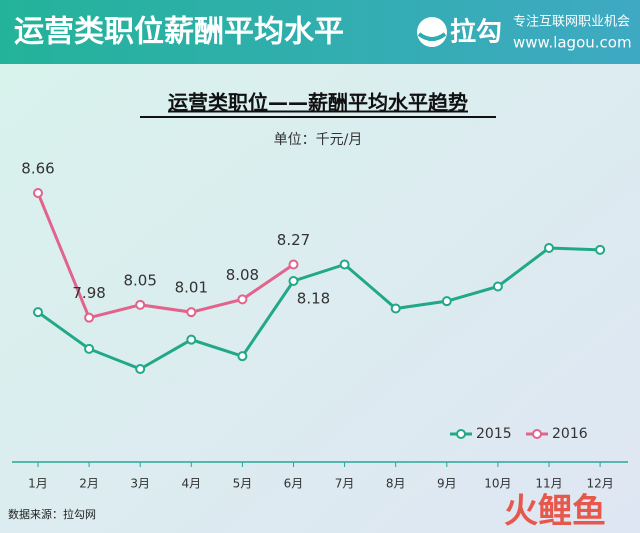 Image resolution: width=640 pixels, height=533 pixels. What do you see at coordinates (447, 484) in the screenshot?
I see `x-tick-label: 9月` at bounding box center [447, 484].